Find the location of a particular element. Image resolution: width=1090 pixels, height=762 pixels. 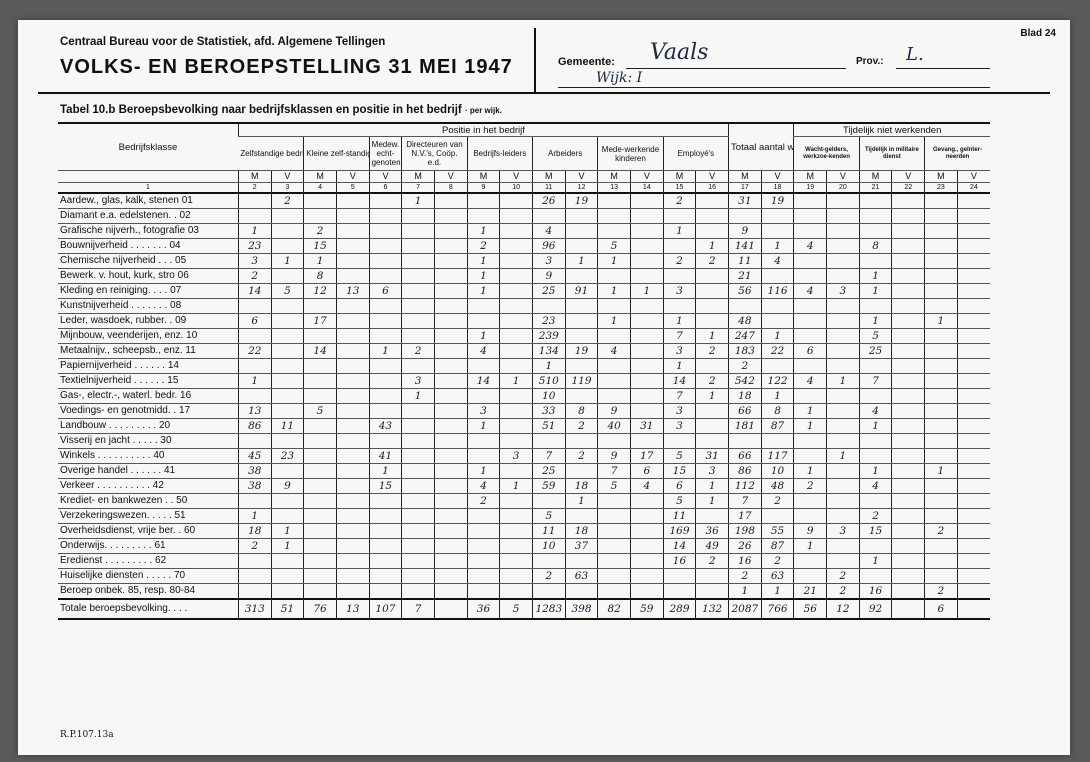

header-group-medew: Medew. echt-genoten is located at coordinates (385, 153).